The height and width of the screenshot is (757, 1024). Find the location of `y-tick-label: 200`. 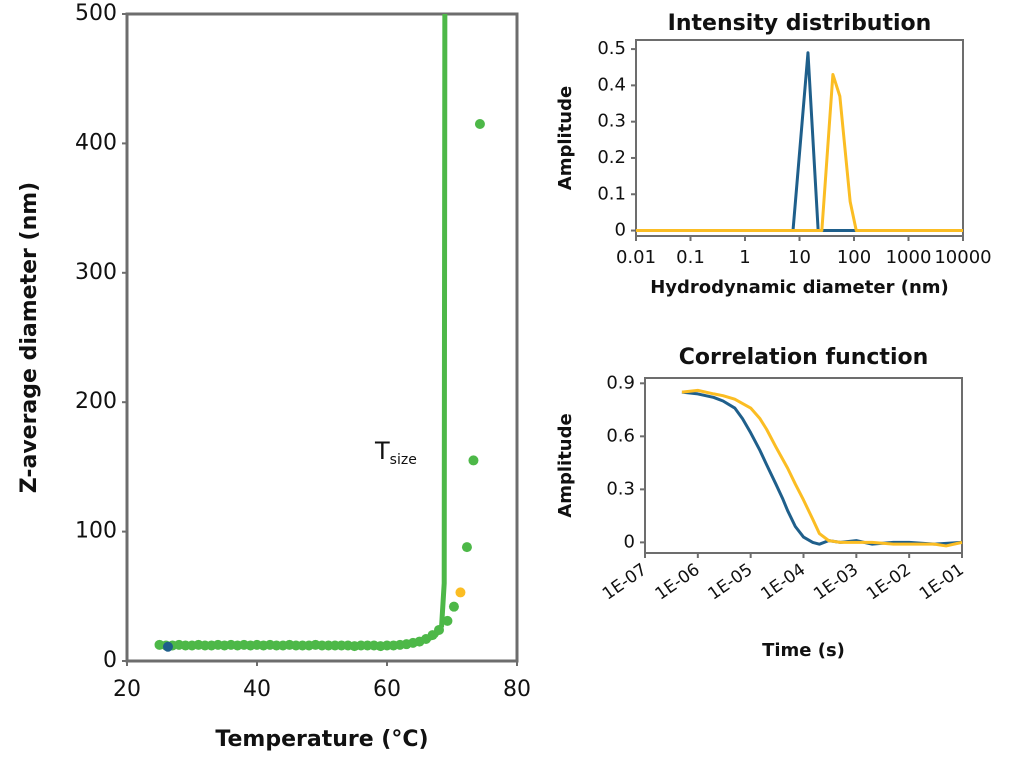

y-tick-label: 200 is located at coordinates (96, 401).